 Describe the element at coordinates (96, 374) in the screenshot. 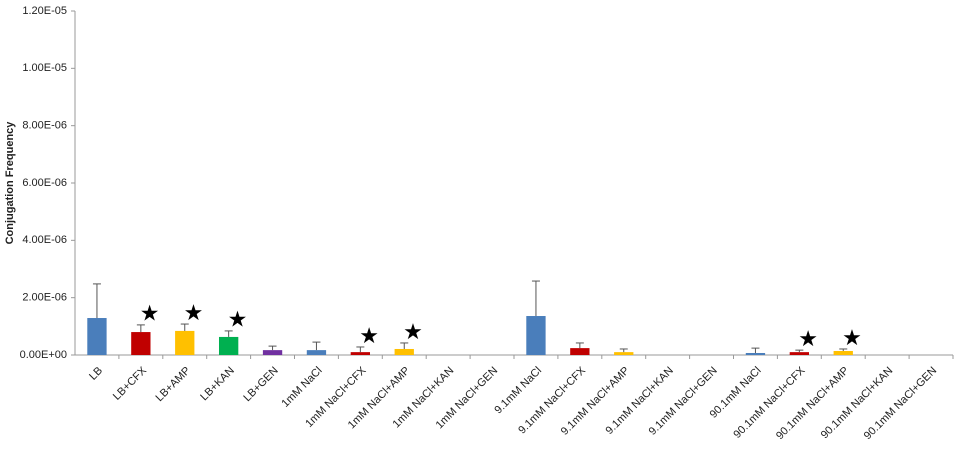

I see `x-tick-label: LB` at that location.